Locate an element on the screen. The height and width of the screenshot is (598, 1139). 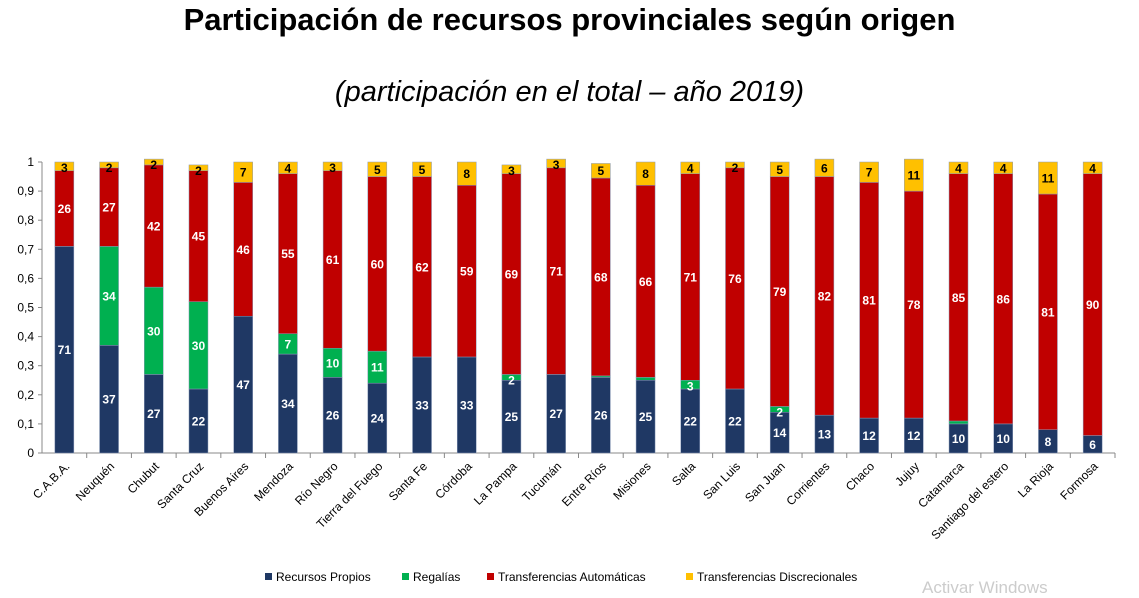
legend-label: Transferencias Automáticas is located at coordinates (572, 577).